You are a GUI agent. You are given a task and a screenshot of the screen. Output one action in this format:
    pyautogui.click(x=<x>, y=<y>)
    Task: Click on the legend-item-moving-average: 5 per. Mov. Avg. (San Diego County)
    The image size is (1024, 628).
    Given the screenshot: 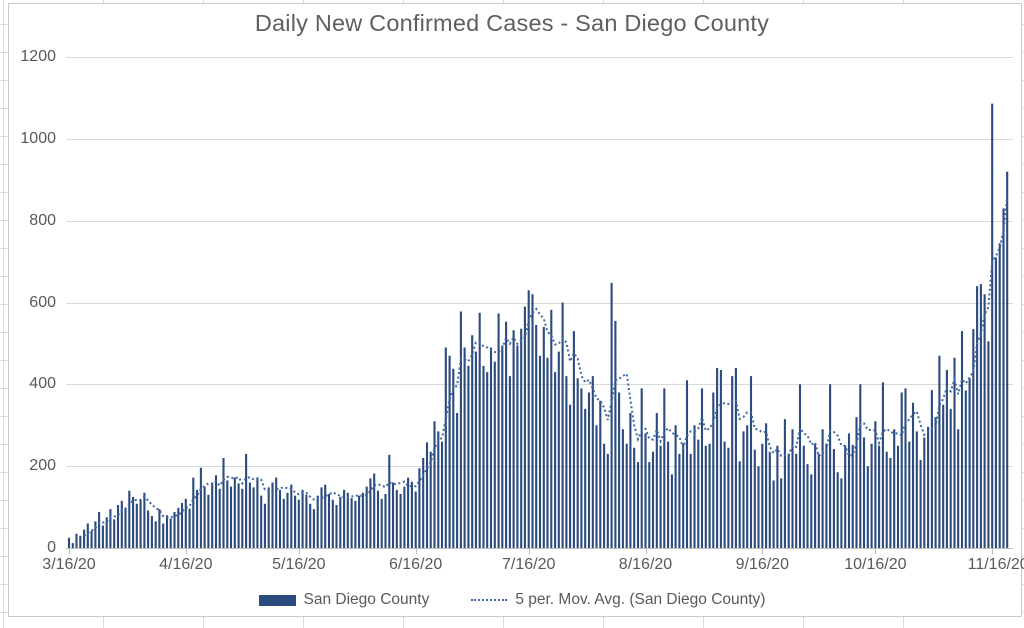 What is the action you would take?
    pyautogui.click(x=618, y=600)
    